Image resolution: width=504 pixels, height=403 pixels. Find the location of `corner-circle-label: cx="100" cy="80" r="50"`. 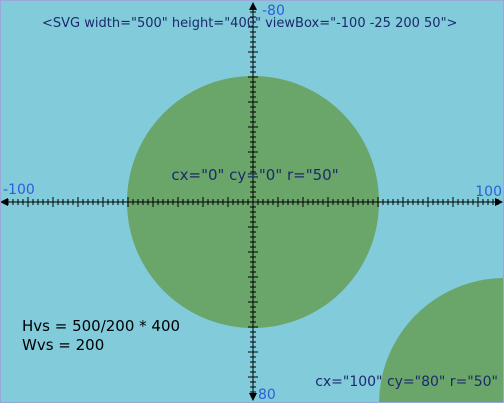

corner-circle-label: cx="100" cy="80" r="50" is located at coordinates (406, 382).